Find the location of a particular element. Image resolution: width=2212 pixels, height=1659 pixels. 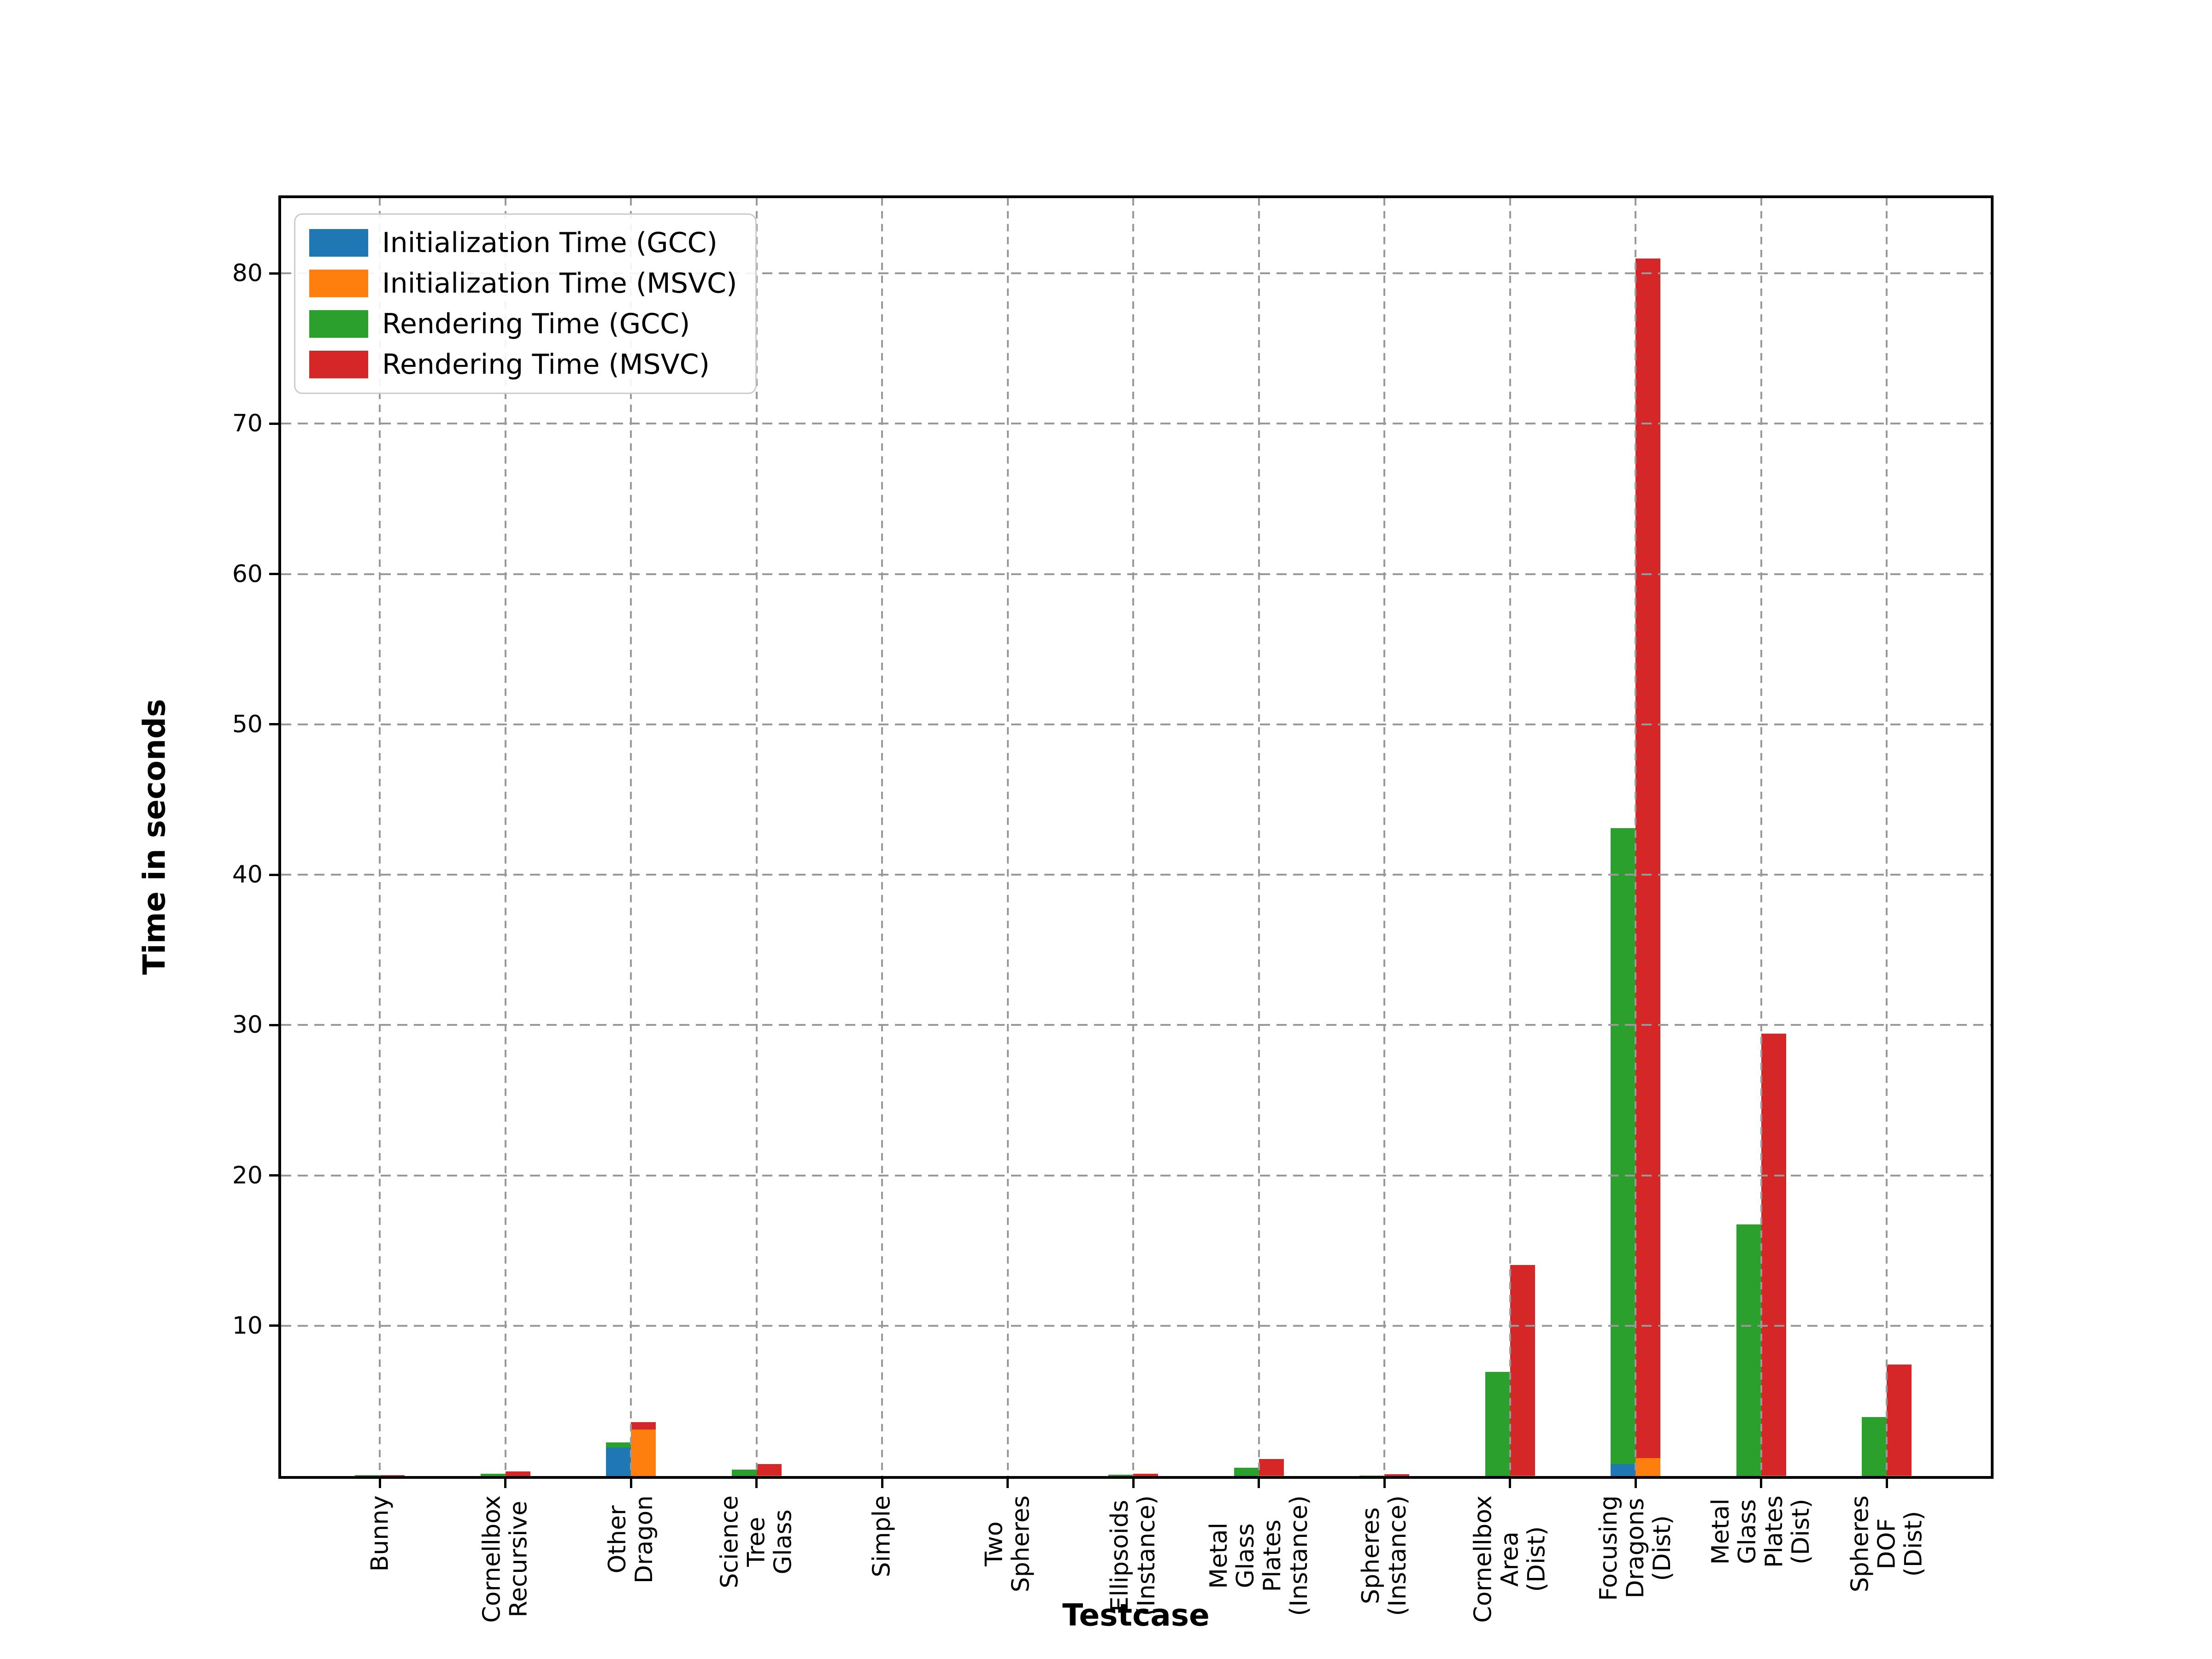

x-axis-label: Testcase is located at coordinates (1136, 1615).